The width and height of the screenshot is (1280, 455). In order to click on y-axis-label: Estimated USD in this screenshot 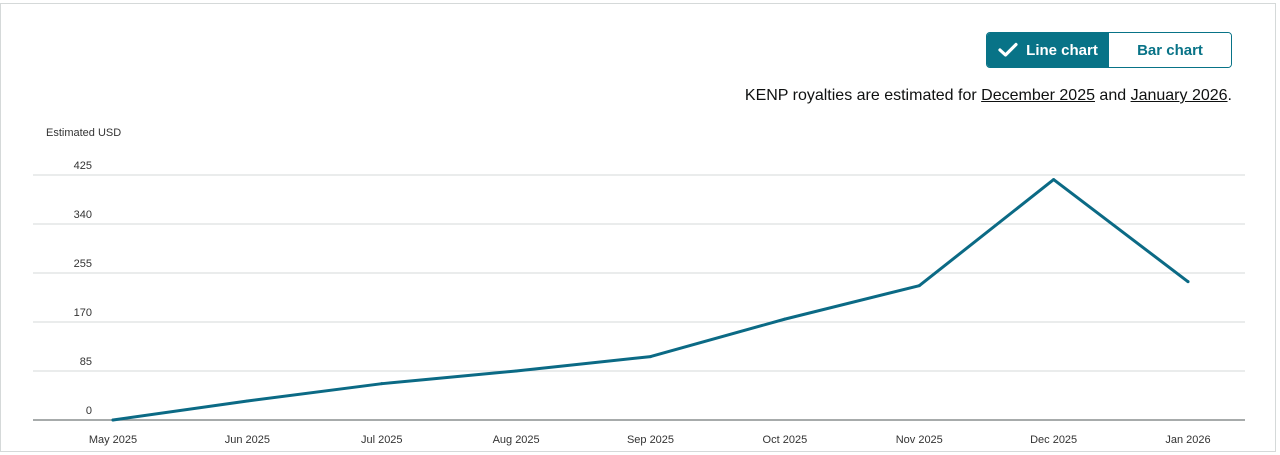, I will do `click(83, 133)`.